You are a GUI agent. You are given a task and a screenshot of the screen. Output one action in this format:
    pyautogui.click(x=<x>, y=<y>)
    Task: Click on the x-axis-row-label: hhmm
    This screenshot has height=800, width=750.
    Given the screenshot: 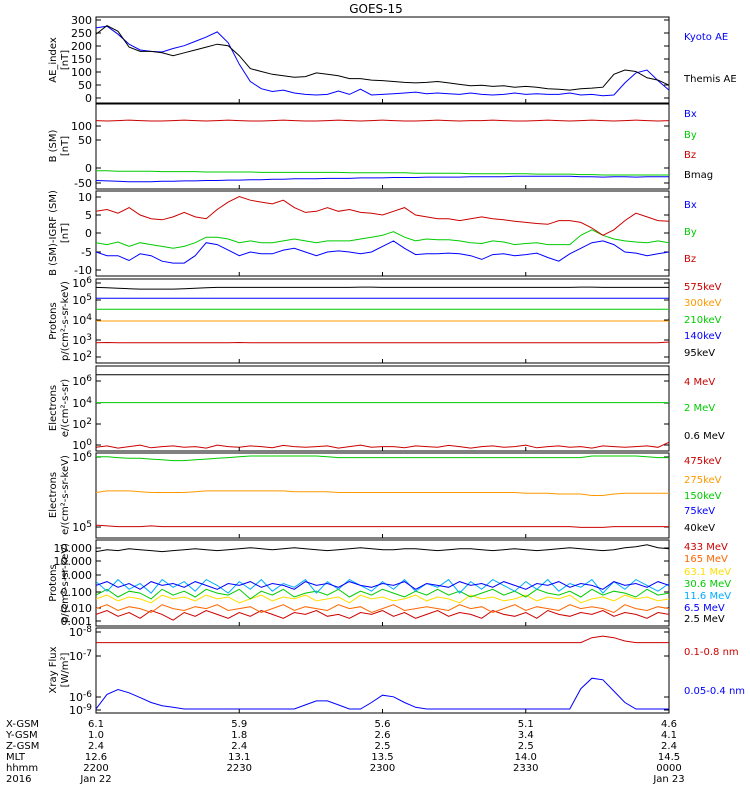 What is the action you would take?
    pyautogui.click(x=22, y=768)
    